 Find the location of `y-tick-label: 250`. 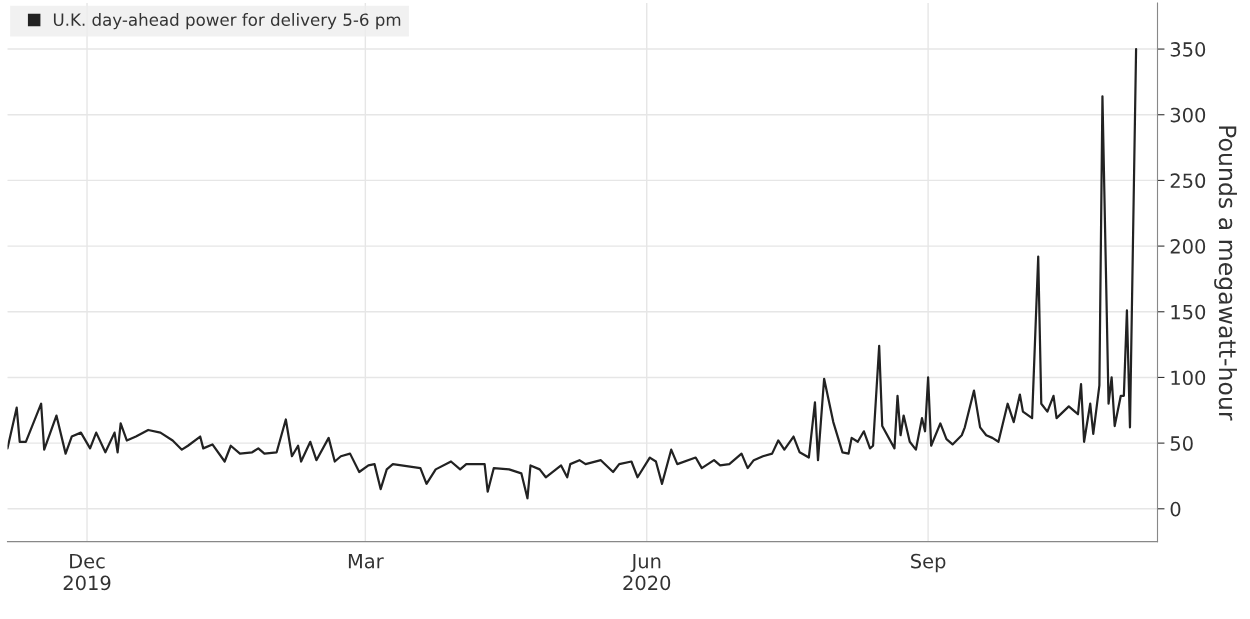

y-tick-label: 250 is located at coordinates (1188, 181).